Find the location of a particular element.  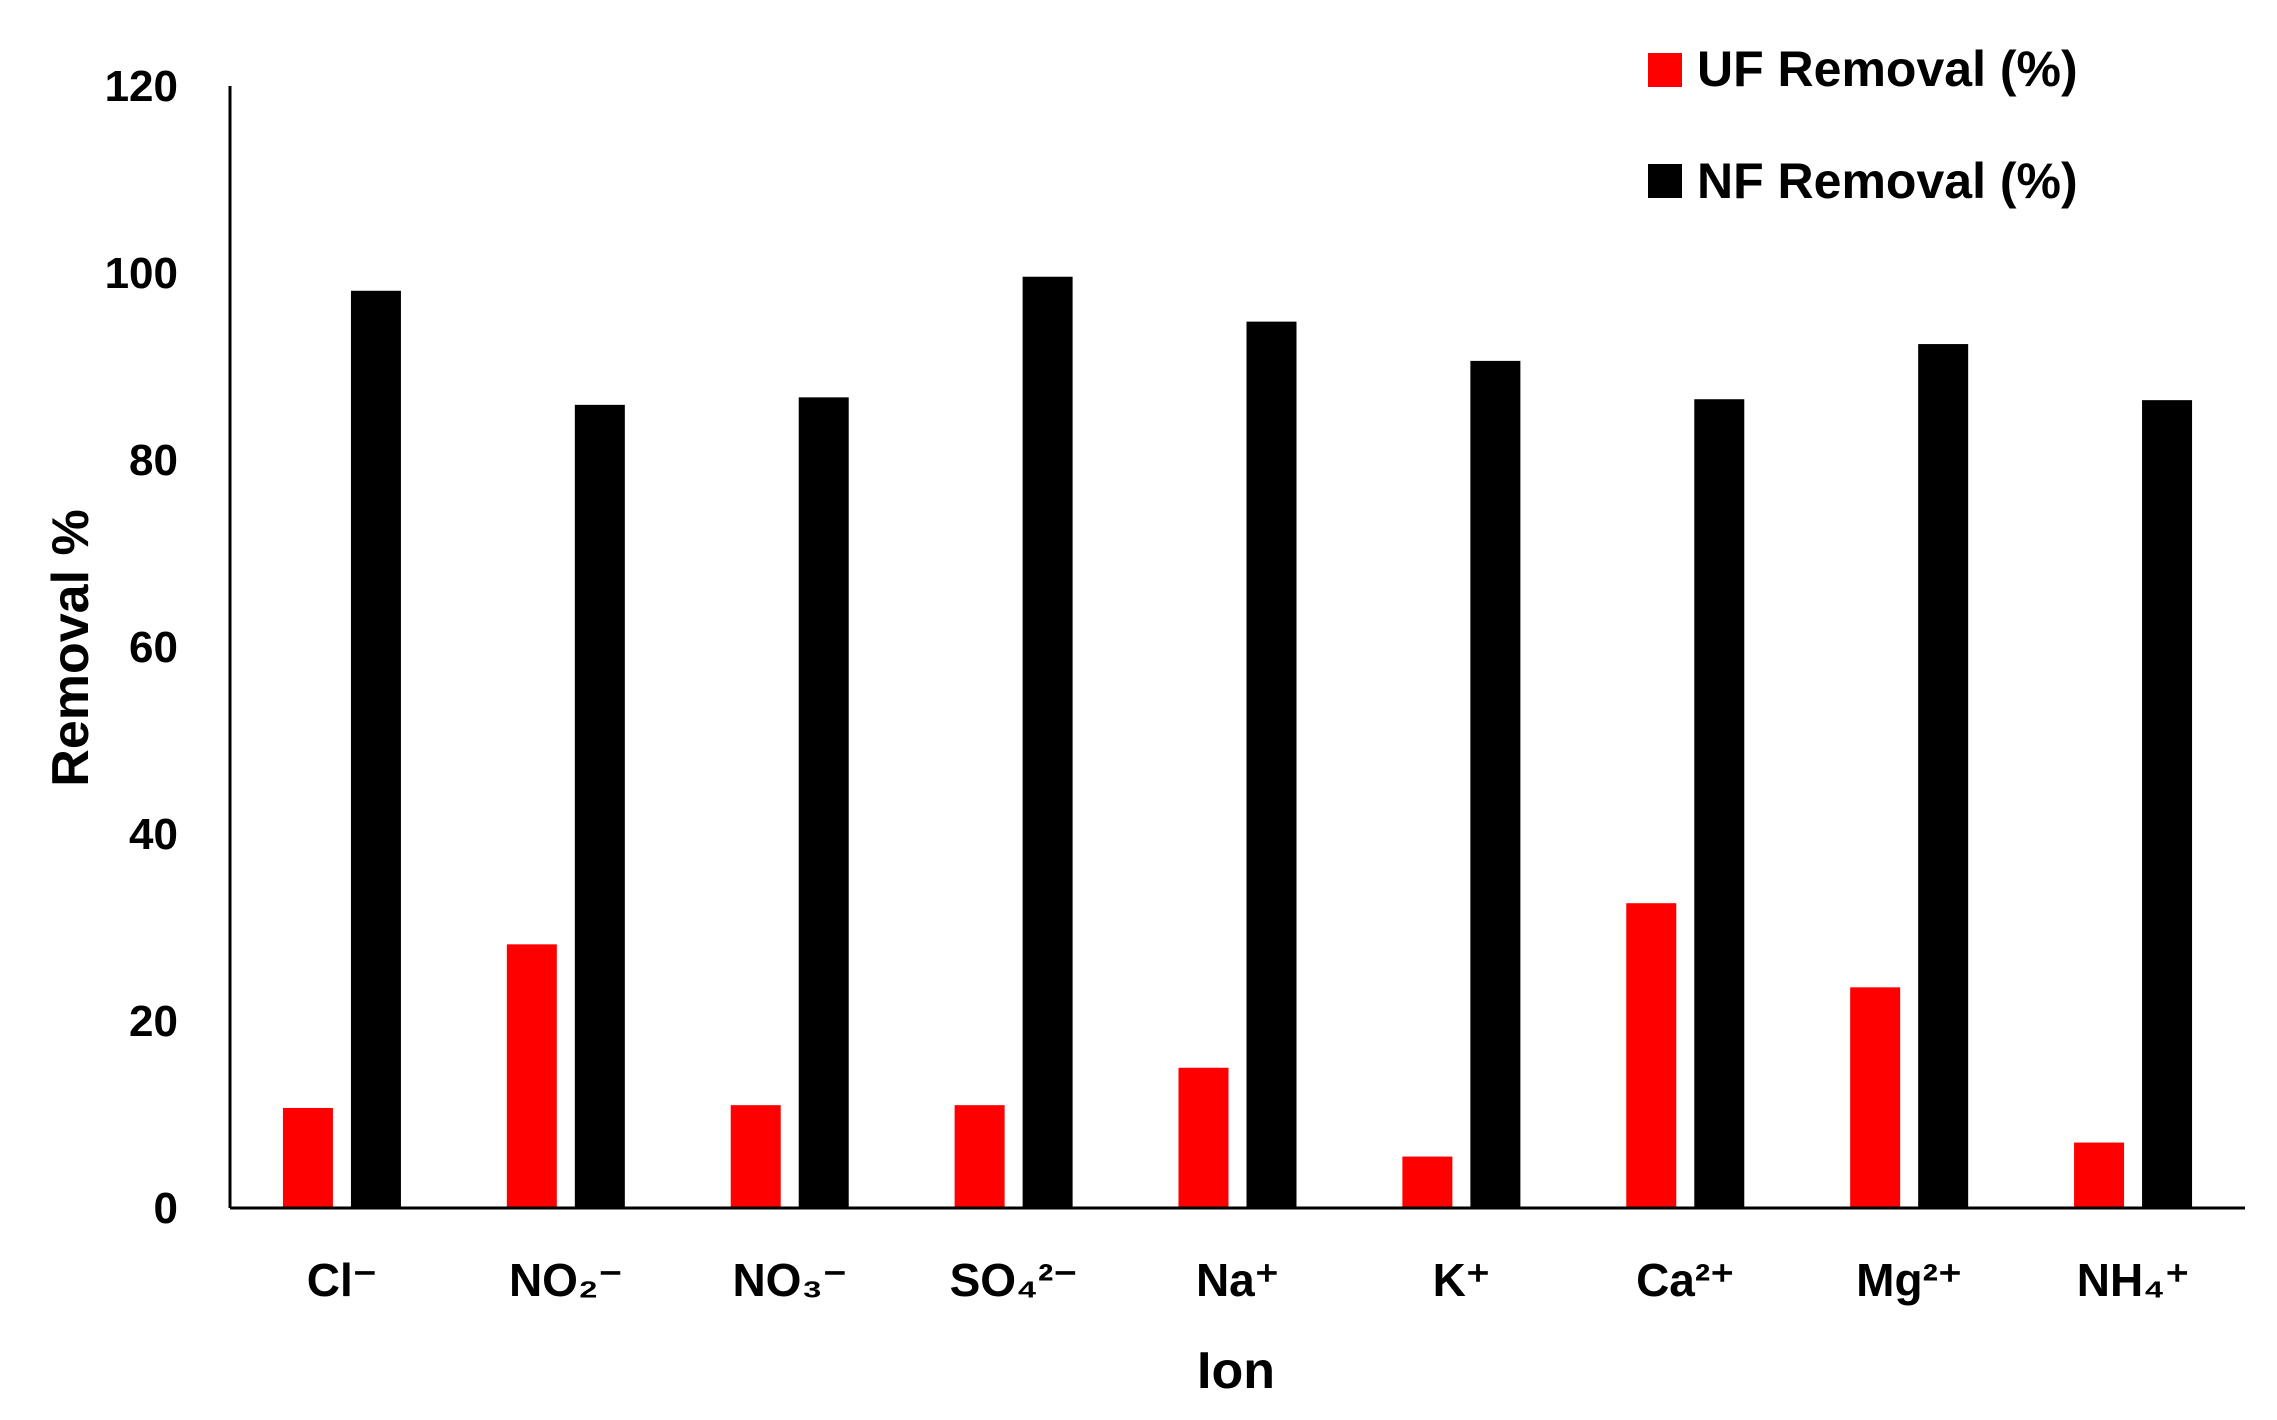

y-tick-label: 40 is located at coordinates (153, 834).